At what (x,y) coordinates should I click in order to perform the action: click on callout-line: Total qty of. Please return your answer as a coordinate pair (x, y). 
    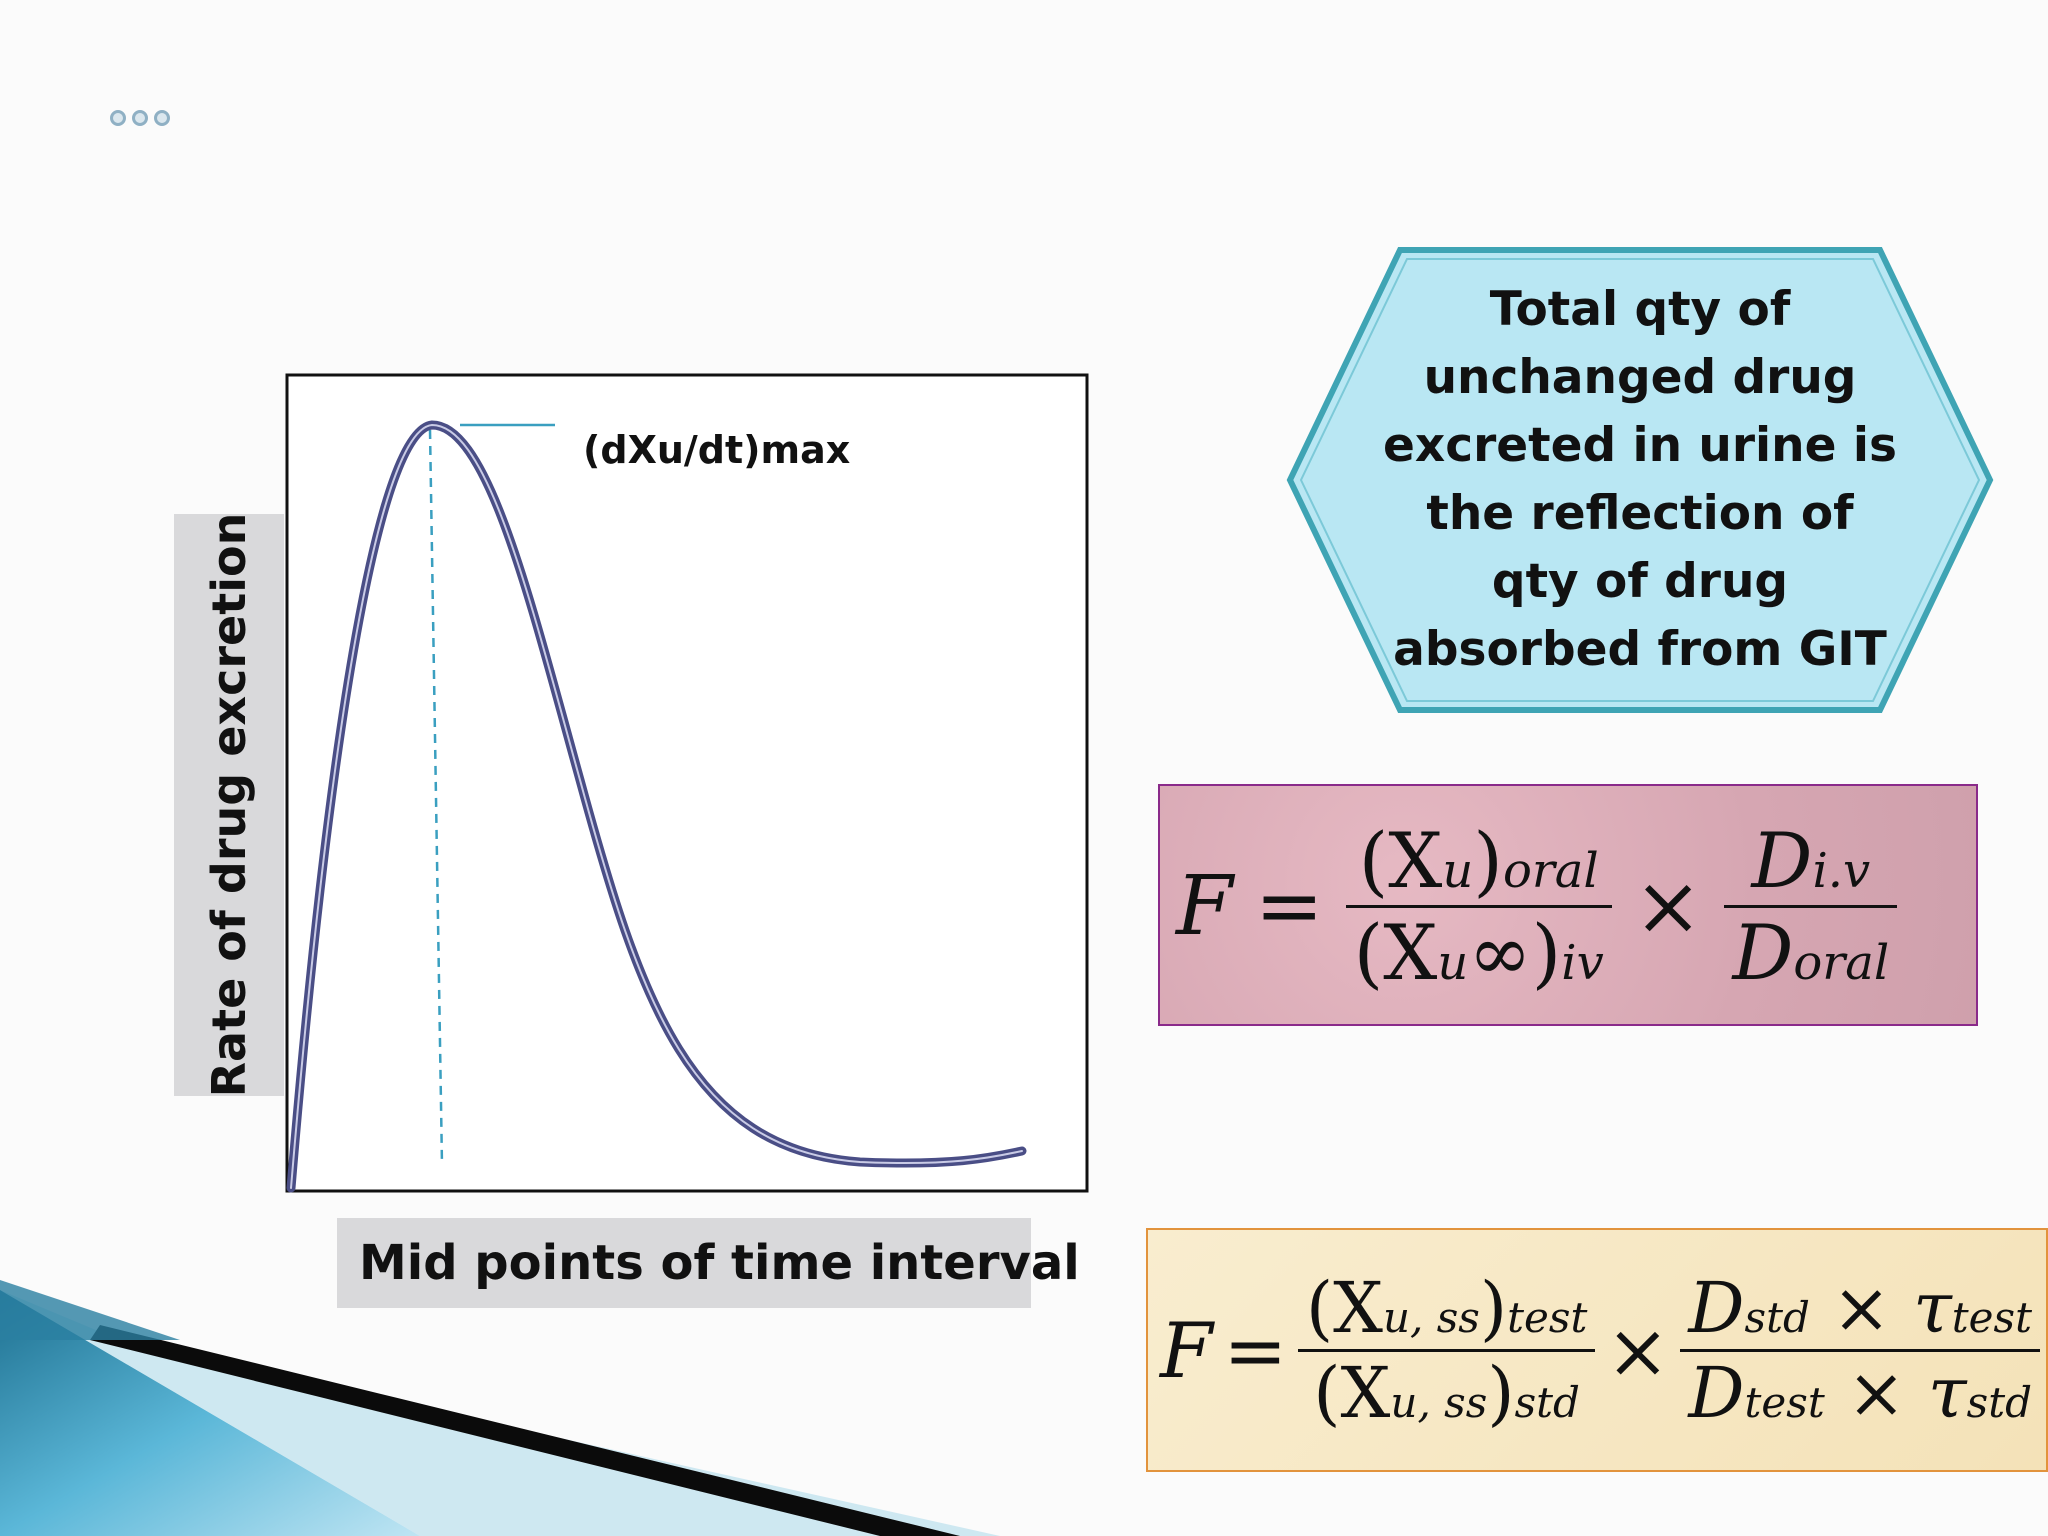
    Looking at the image, I should click on (1640, 309).